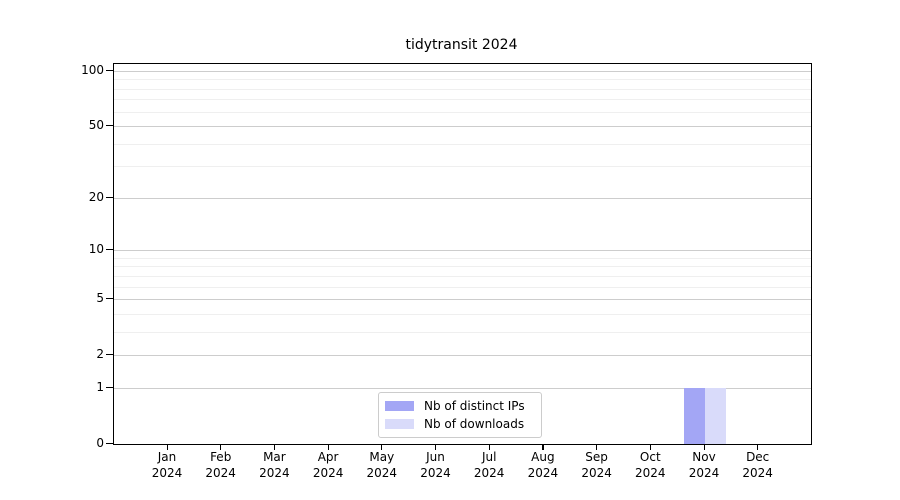  Describe the element at coordinates (100, 354) in the screenshot. I see `y-axis-tick-label: 2` at that location.